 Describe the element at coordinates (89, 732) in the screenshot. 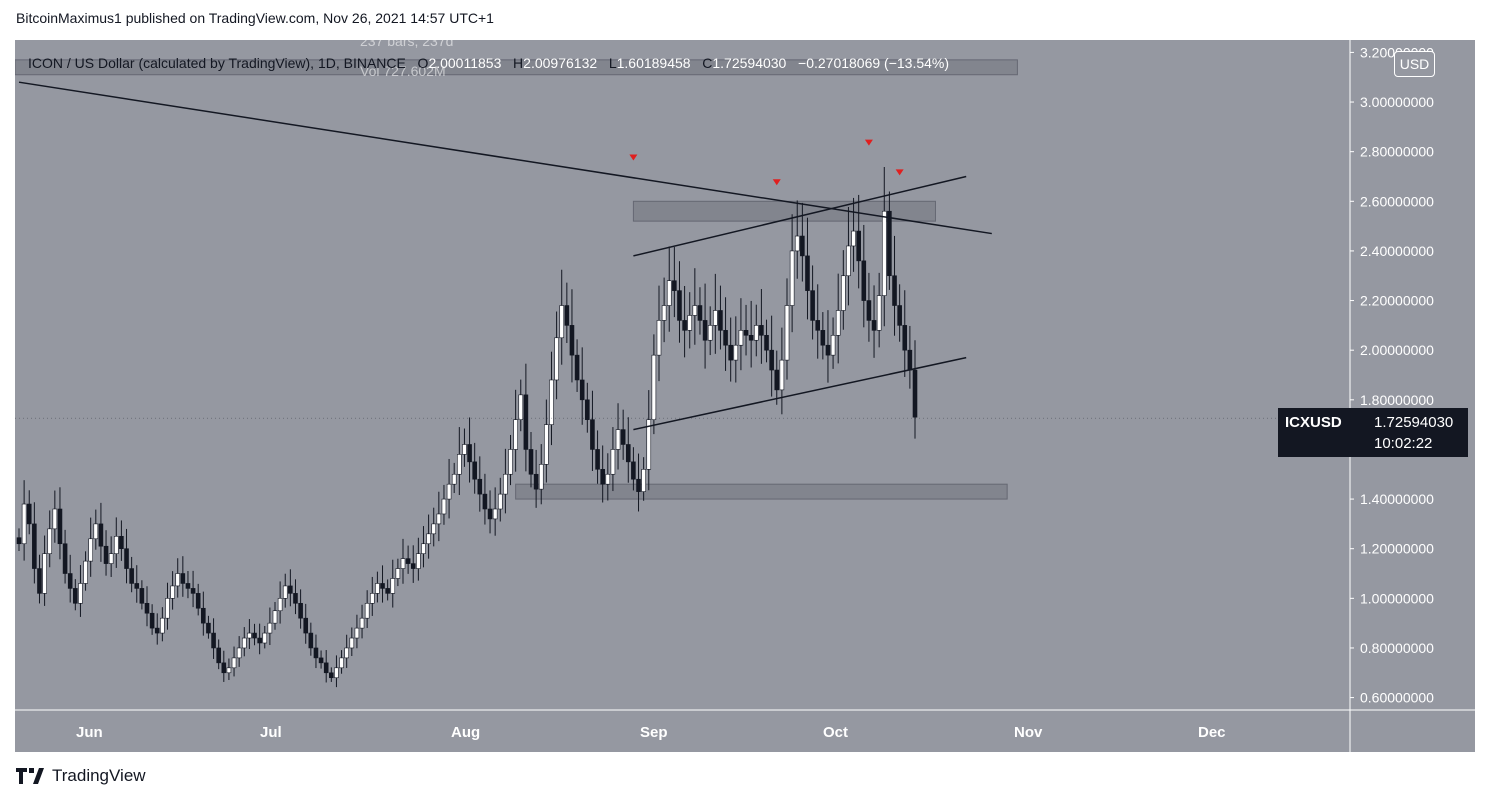

I see `time-tick-label: Jun` at that location.